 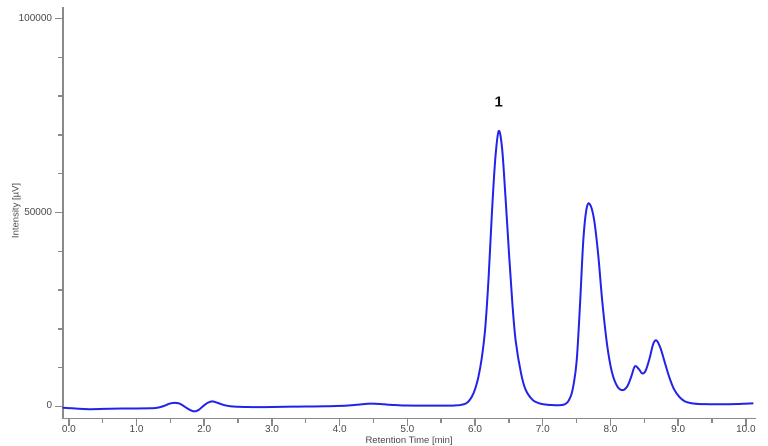 What do you see at coordinates (68, 429) in the screenshot?
I see `x-tick-label: 0.0` at bounding box center [68, 429].